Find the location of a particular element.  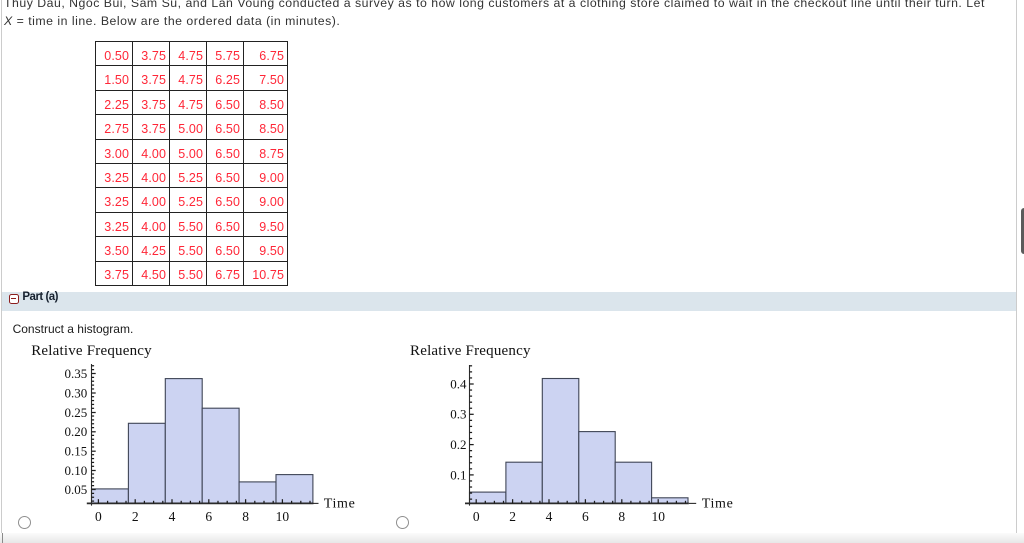

svg-text: 0.15 is located at coordinates (76, 451).